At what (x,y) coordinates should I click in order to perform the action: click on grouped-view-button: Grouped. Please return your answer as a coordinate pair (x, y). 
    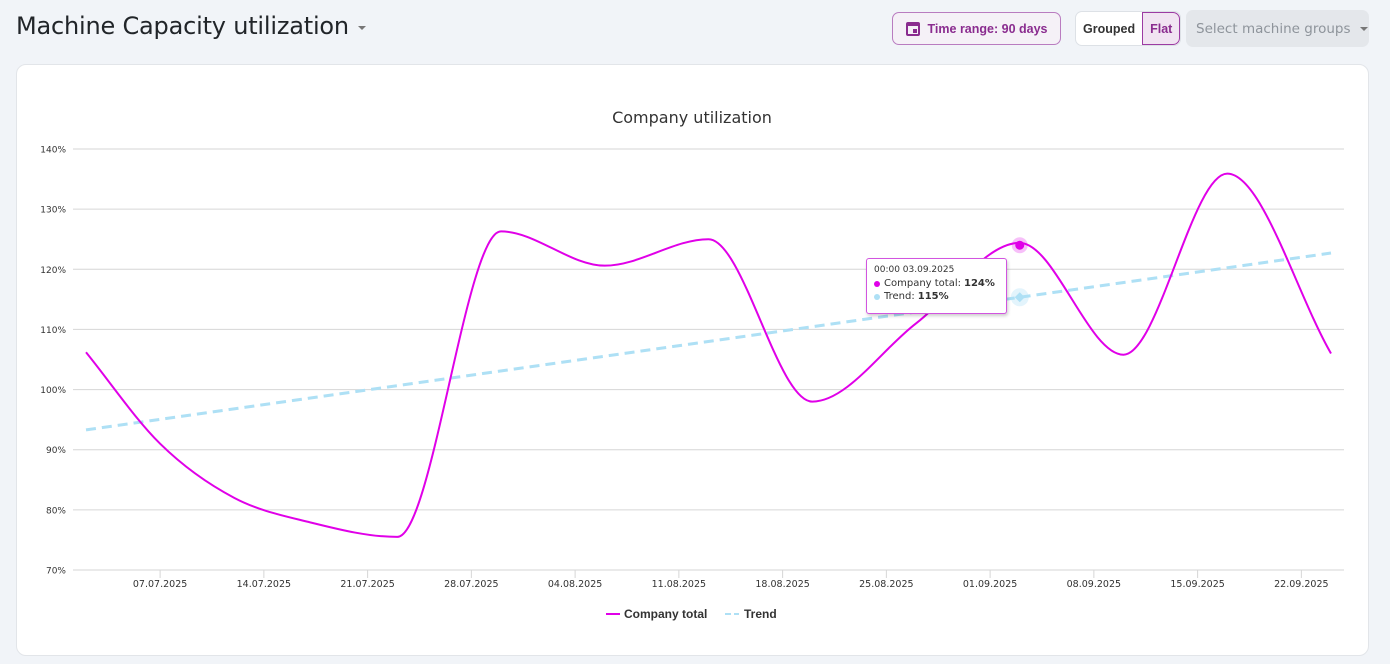
    Looking at the image, I should click on (1109, 28).